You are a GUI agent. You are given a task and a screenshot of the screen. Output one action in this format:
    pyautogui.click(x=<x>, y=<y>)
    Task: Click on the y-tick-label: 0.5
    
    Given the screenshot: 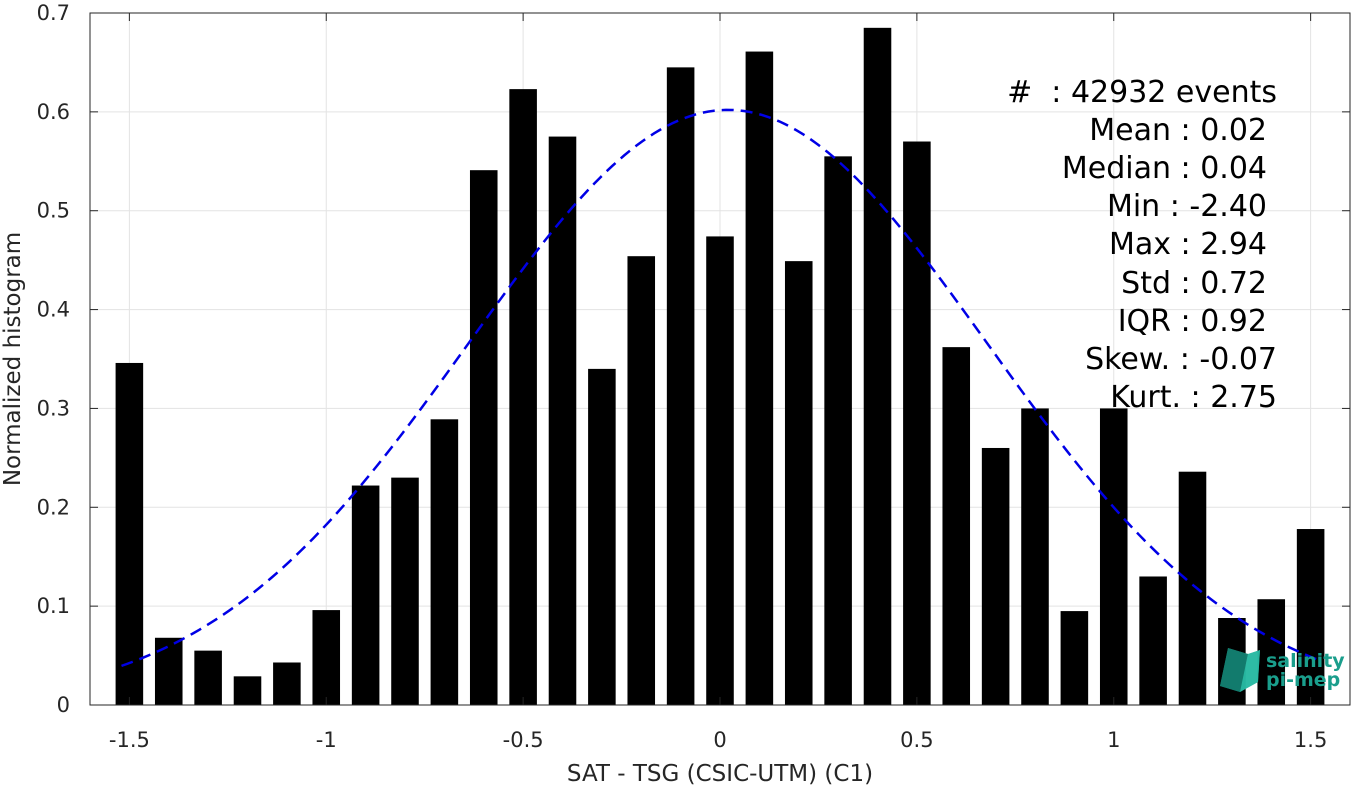 What is the action you would take?
    pyautogui.click(x=53, y=211)
    